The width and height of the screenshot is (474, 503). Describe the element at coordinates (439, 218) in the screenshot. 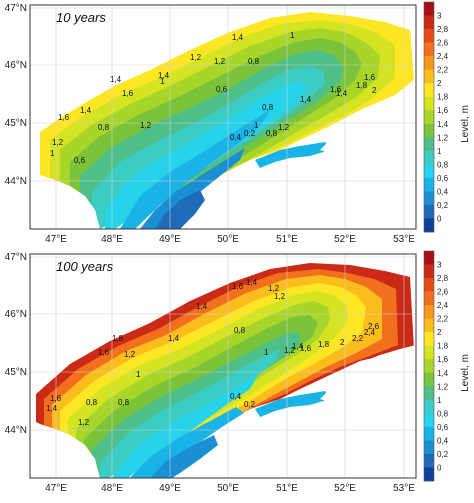

I see `colorbar-tick: 0` at that location.